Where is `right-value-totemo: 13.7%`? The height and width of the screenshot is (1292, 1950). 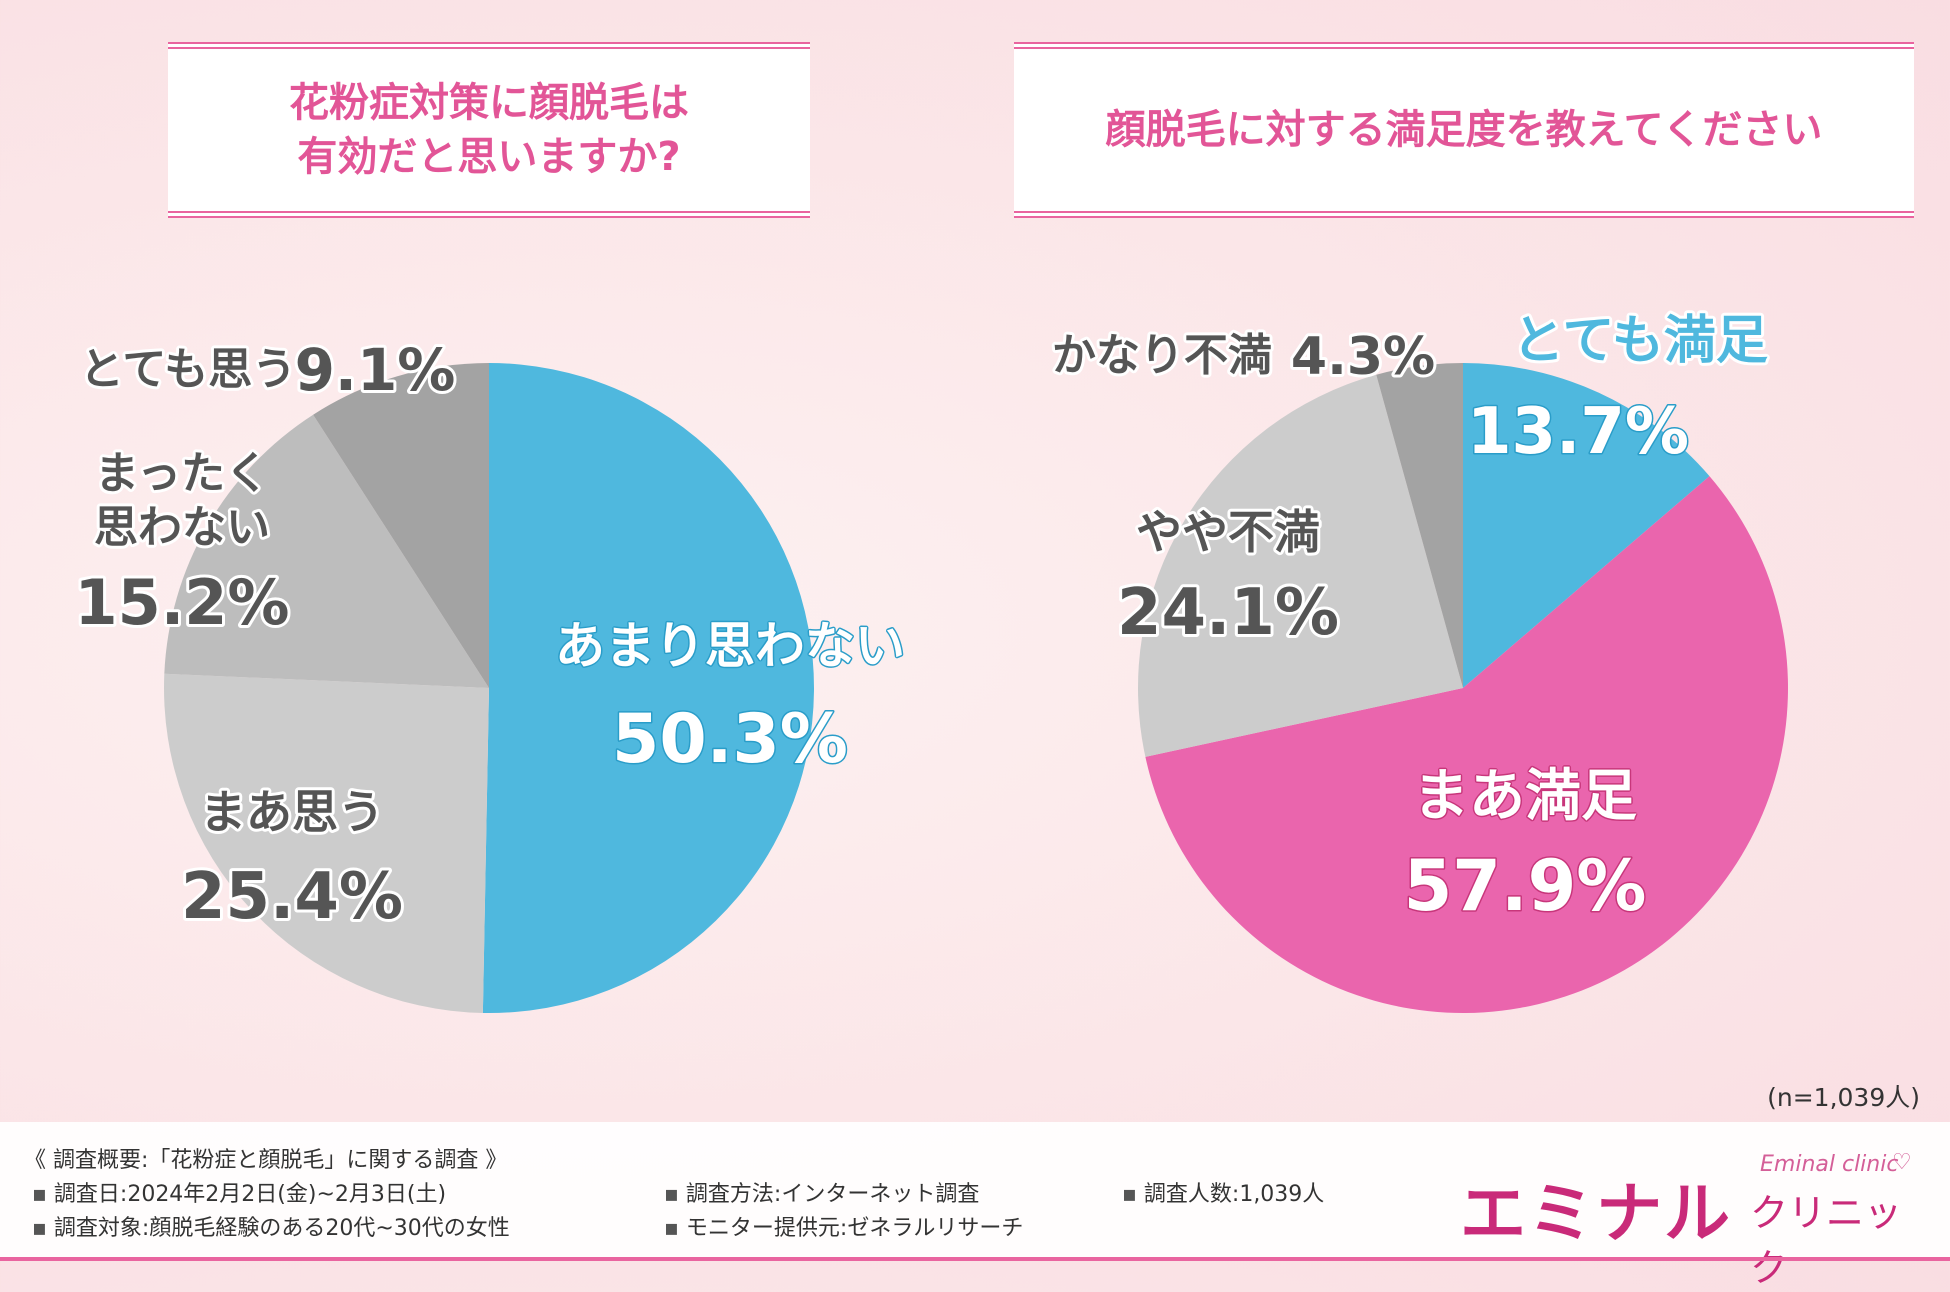
right-value-totemo: 13.7% is located at coordinates (1578, 432).